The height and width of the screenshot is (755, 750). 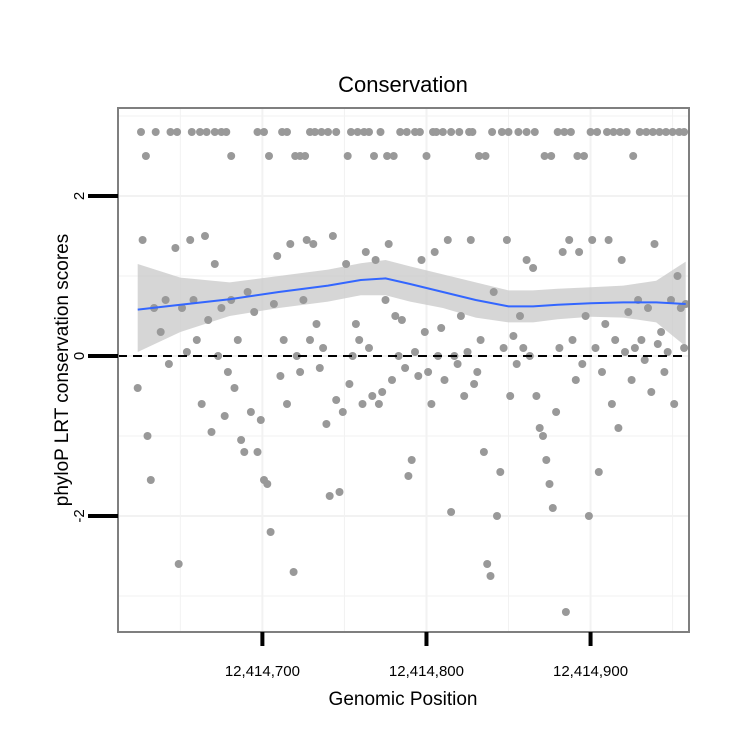 I want to click on confidence-band-layer, so click(x=411, y=306).